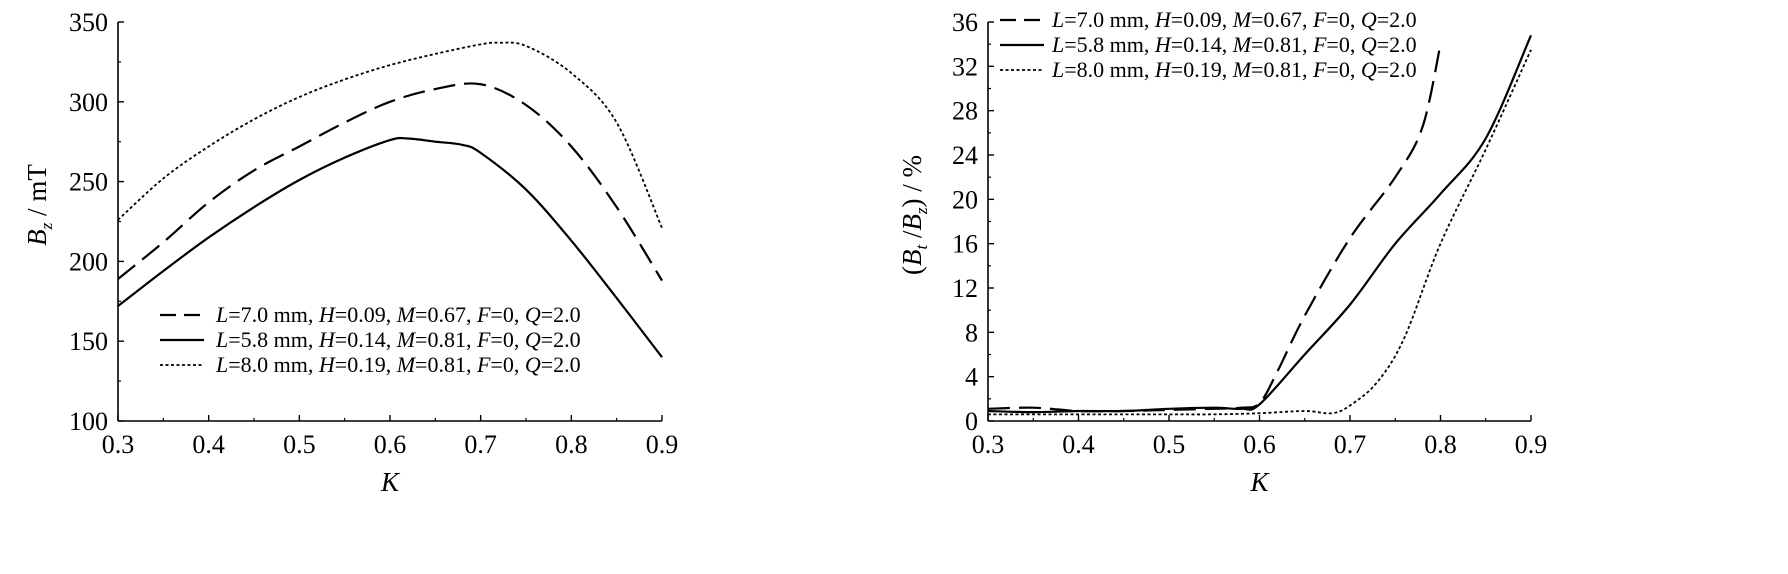 The width and height of the screenshot is (1788, 574). What do you see at coordinates (971, 377) in the screenshot?
I see `y-tick-label: 4` at bounding box center [971, 377].